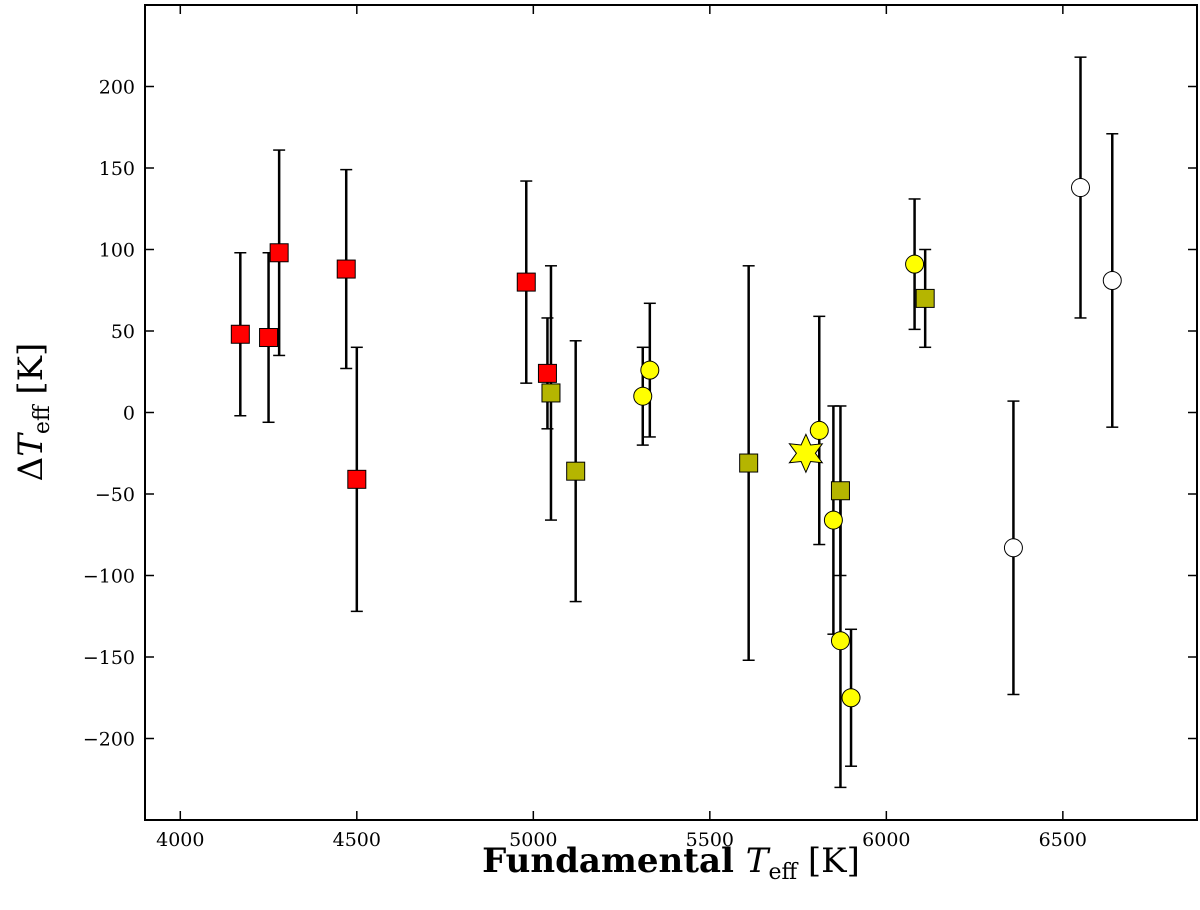 This screenshot has width=1200, height=910. I want to click on y-axis-label-unit: [K], so click(31, 374).